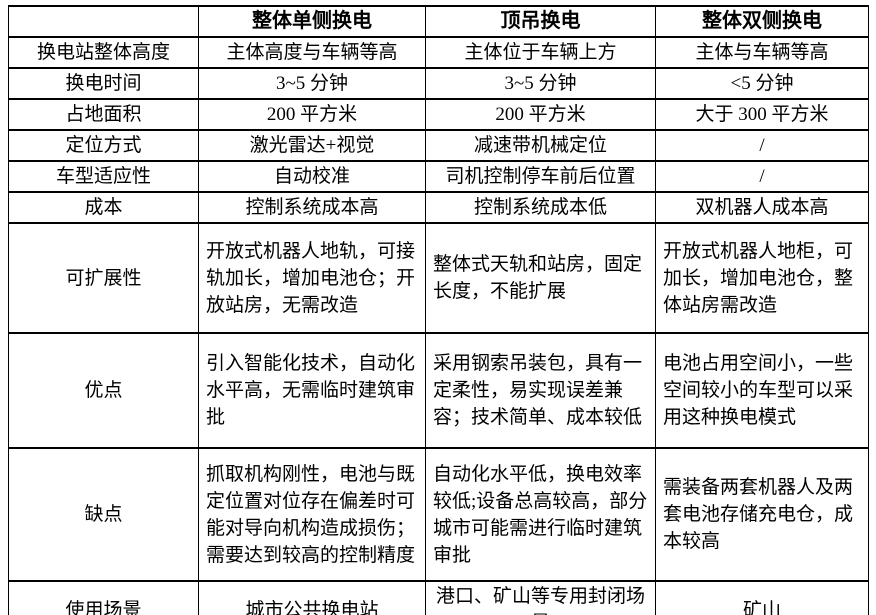  I want to click on header-col-double-side: 整体双侧换电, so click(762, 21).